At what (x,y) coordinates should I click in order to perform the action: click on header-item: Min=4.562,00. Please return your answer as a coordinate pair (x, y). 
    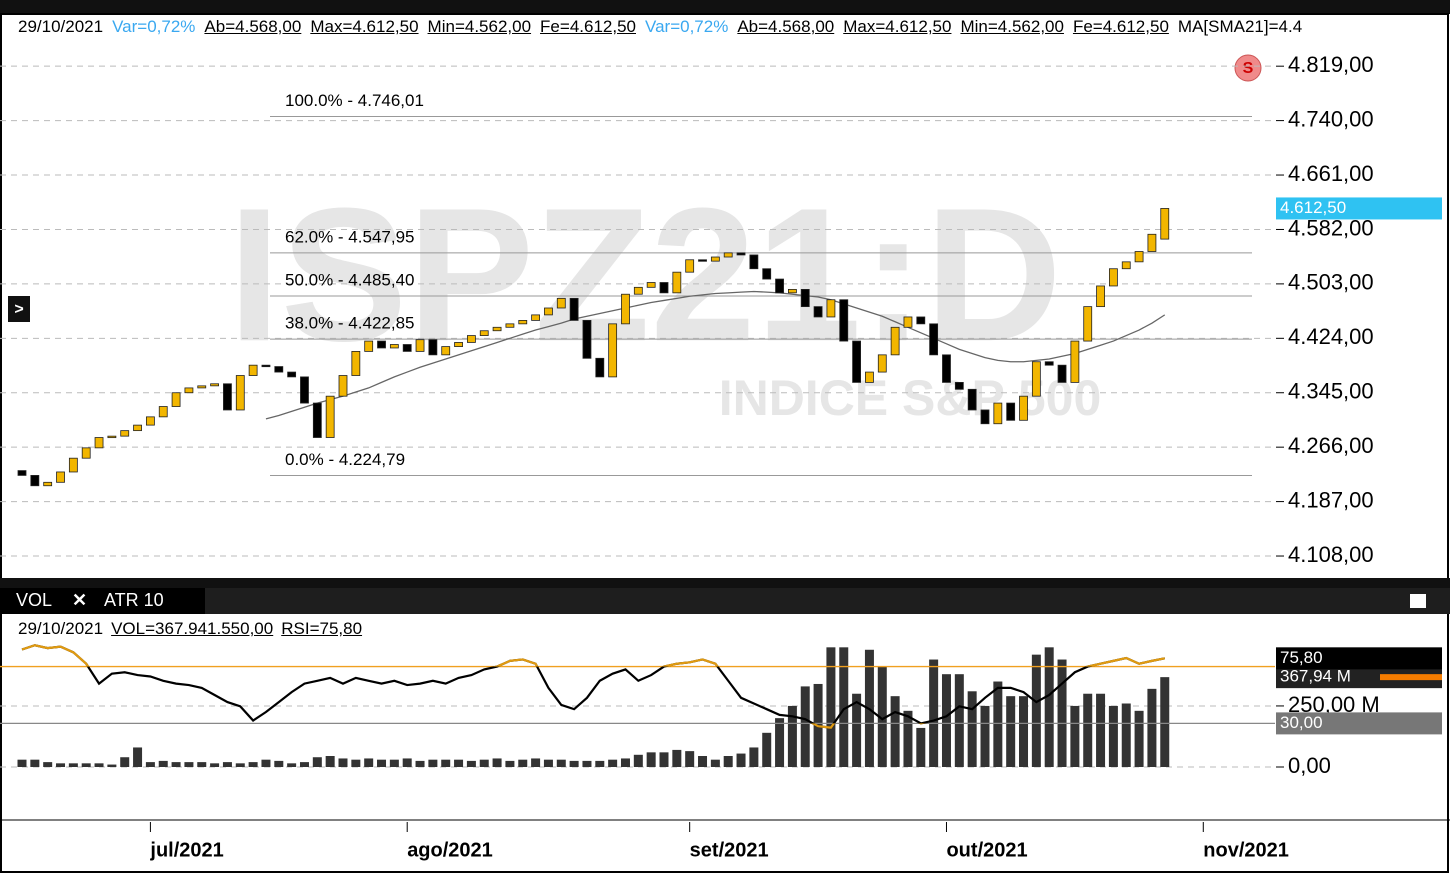
    Looking at the image, I should click on (1012, 26).